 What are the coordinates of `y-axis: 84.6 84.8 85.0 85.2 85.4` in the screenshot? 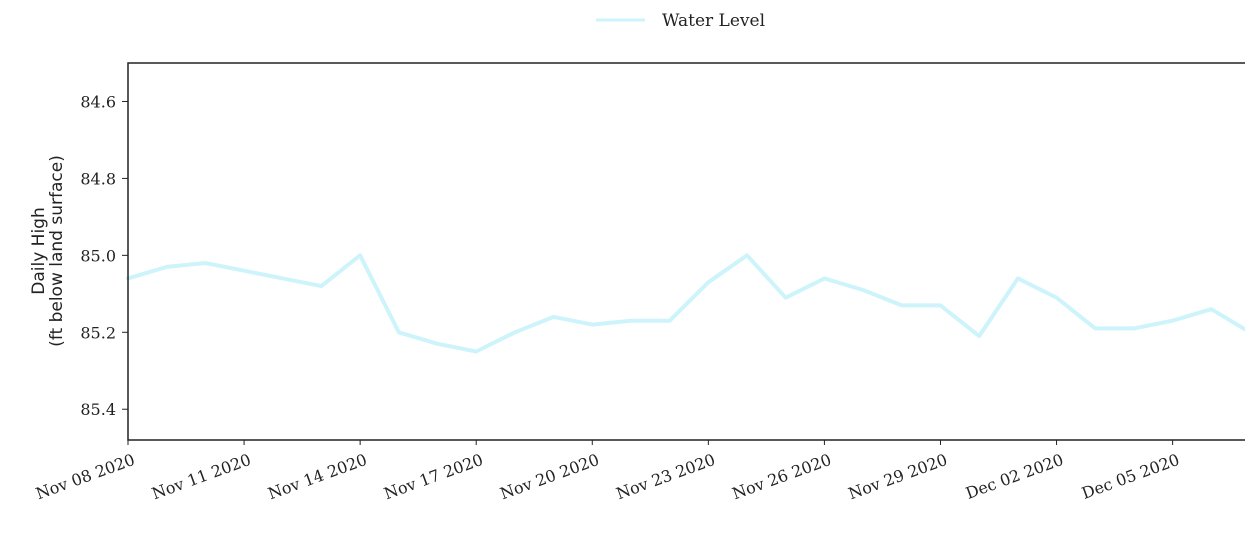 It's located at (104, 255).